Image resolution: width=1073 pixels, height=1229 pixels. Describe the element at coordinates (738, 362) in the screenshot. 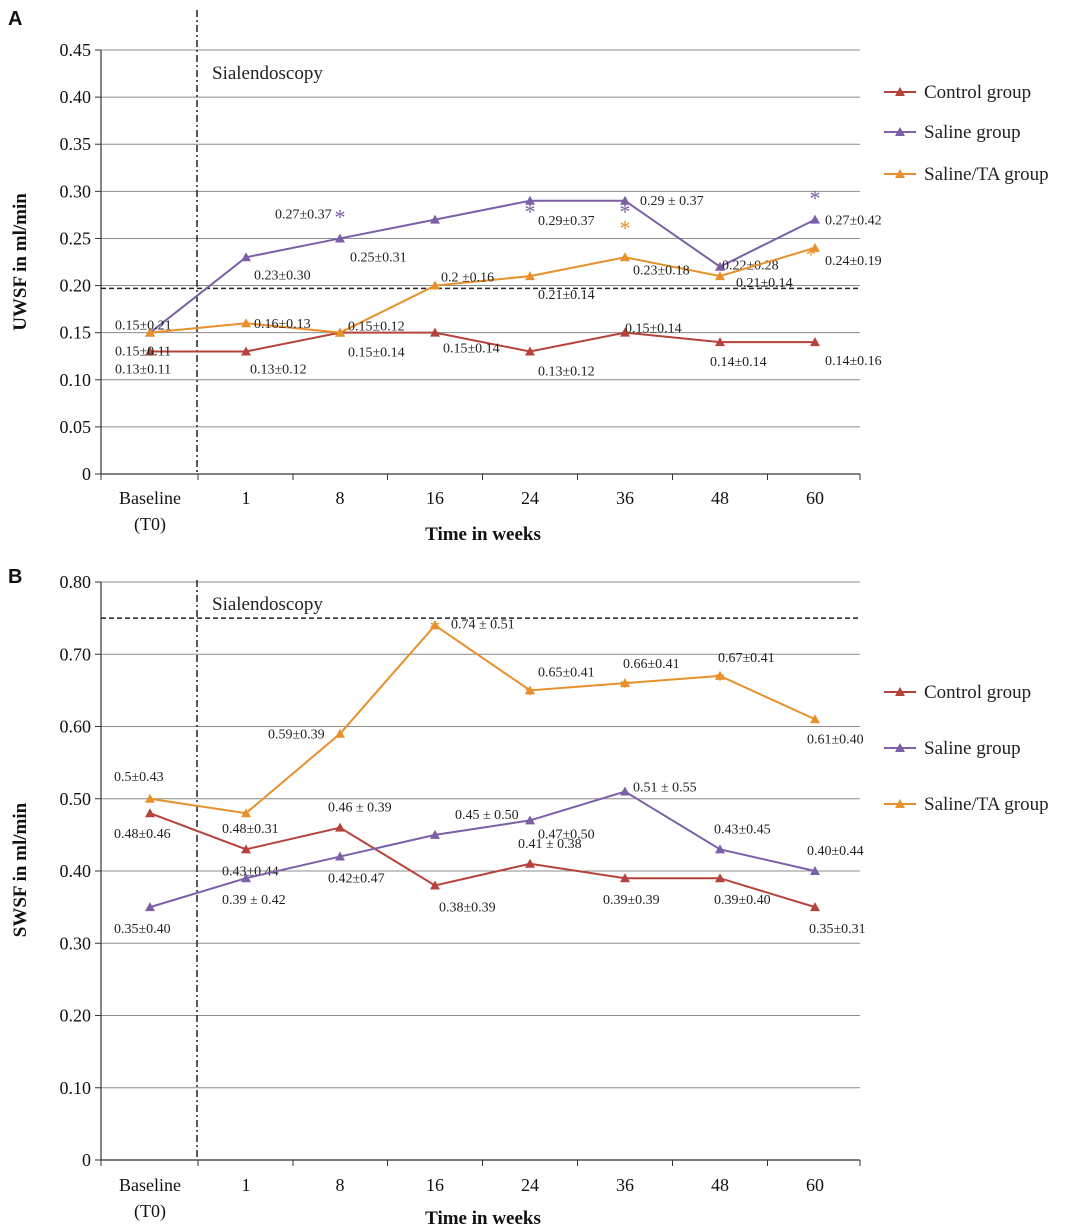

I see `data-label: 0.14±0.14` at that location.